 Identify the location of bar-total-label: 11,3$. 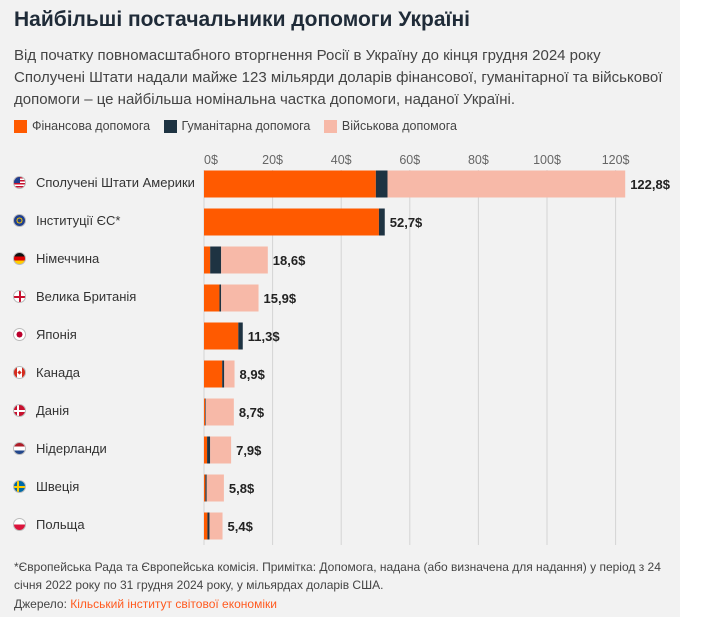
(264, 336).